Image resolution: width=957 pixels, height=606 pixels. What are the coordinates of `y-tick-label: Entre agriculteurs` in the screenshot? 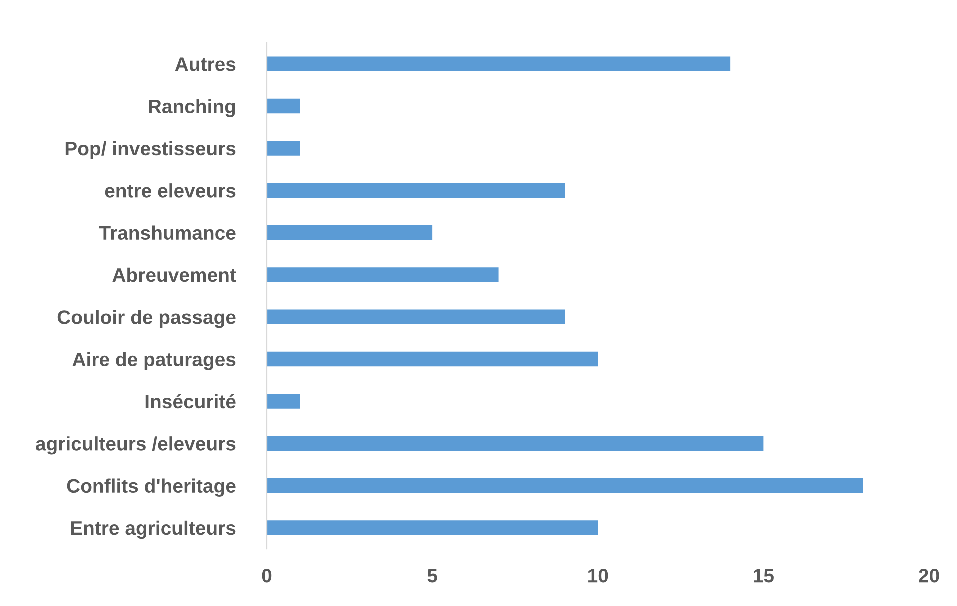 It's located at (153, 530).